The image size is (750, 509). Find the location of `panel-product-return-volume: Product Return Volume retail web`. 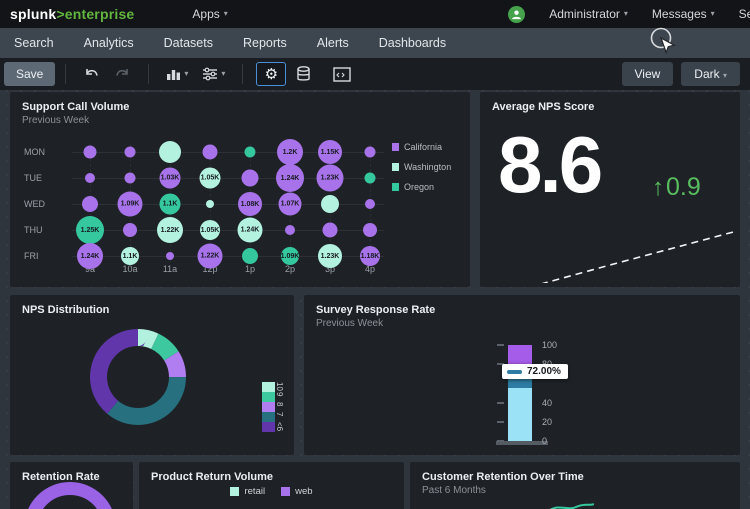

panel-product-return-volume: Product Return Volume retail web is located at coordinates (271, 485).